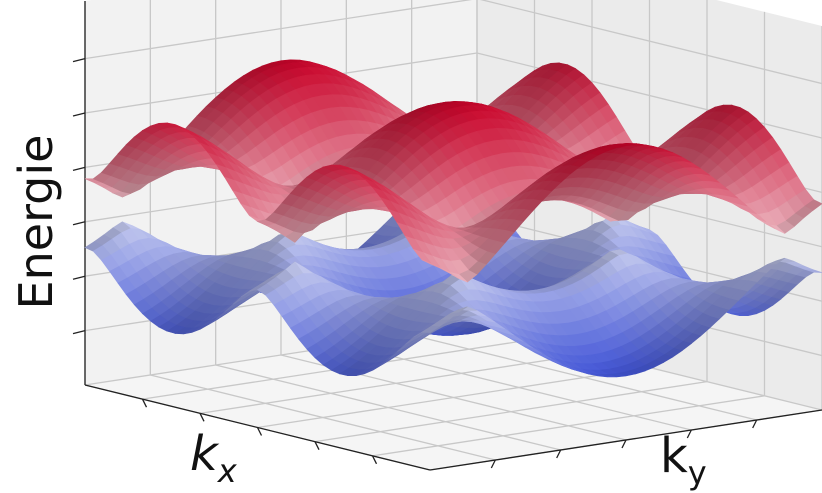  I want to click on y-axis-label: ky, so click(683, 460).